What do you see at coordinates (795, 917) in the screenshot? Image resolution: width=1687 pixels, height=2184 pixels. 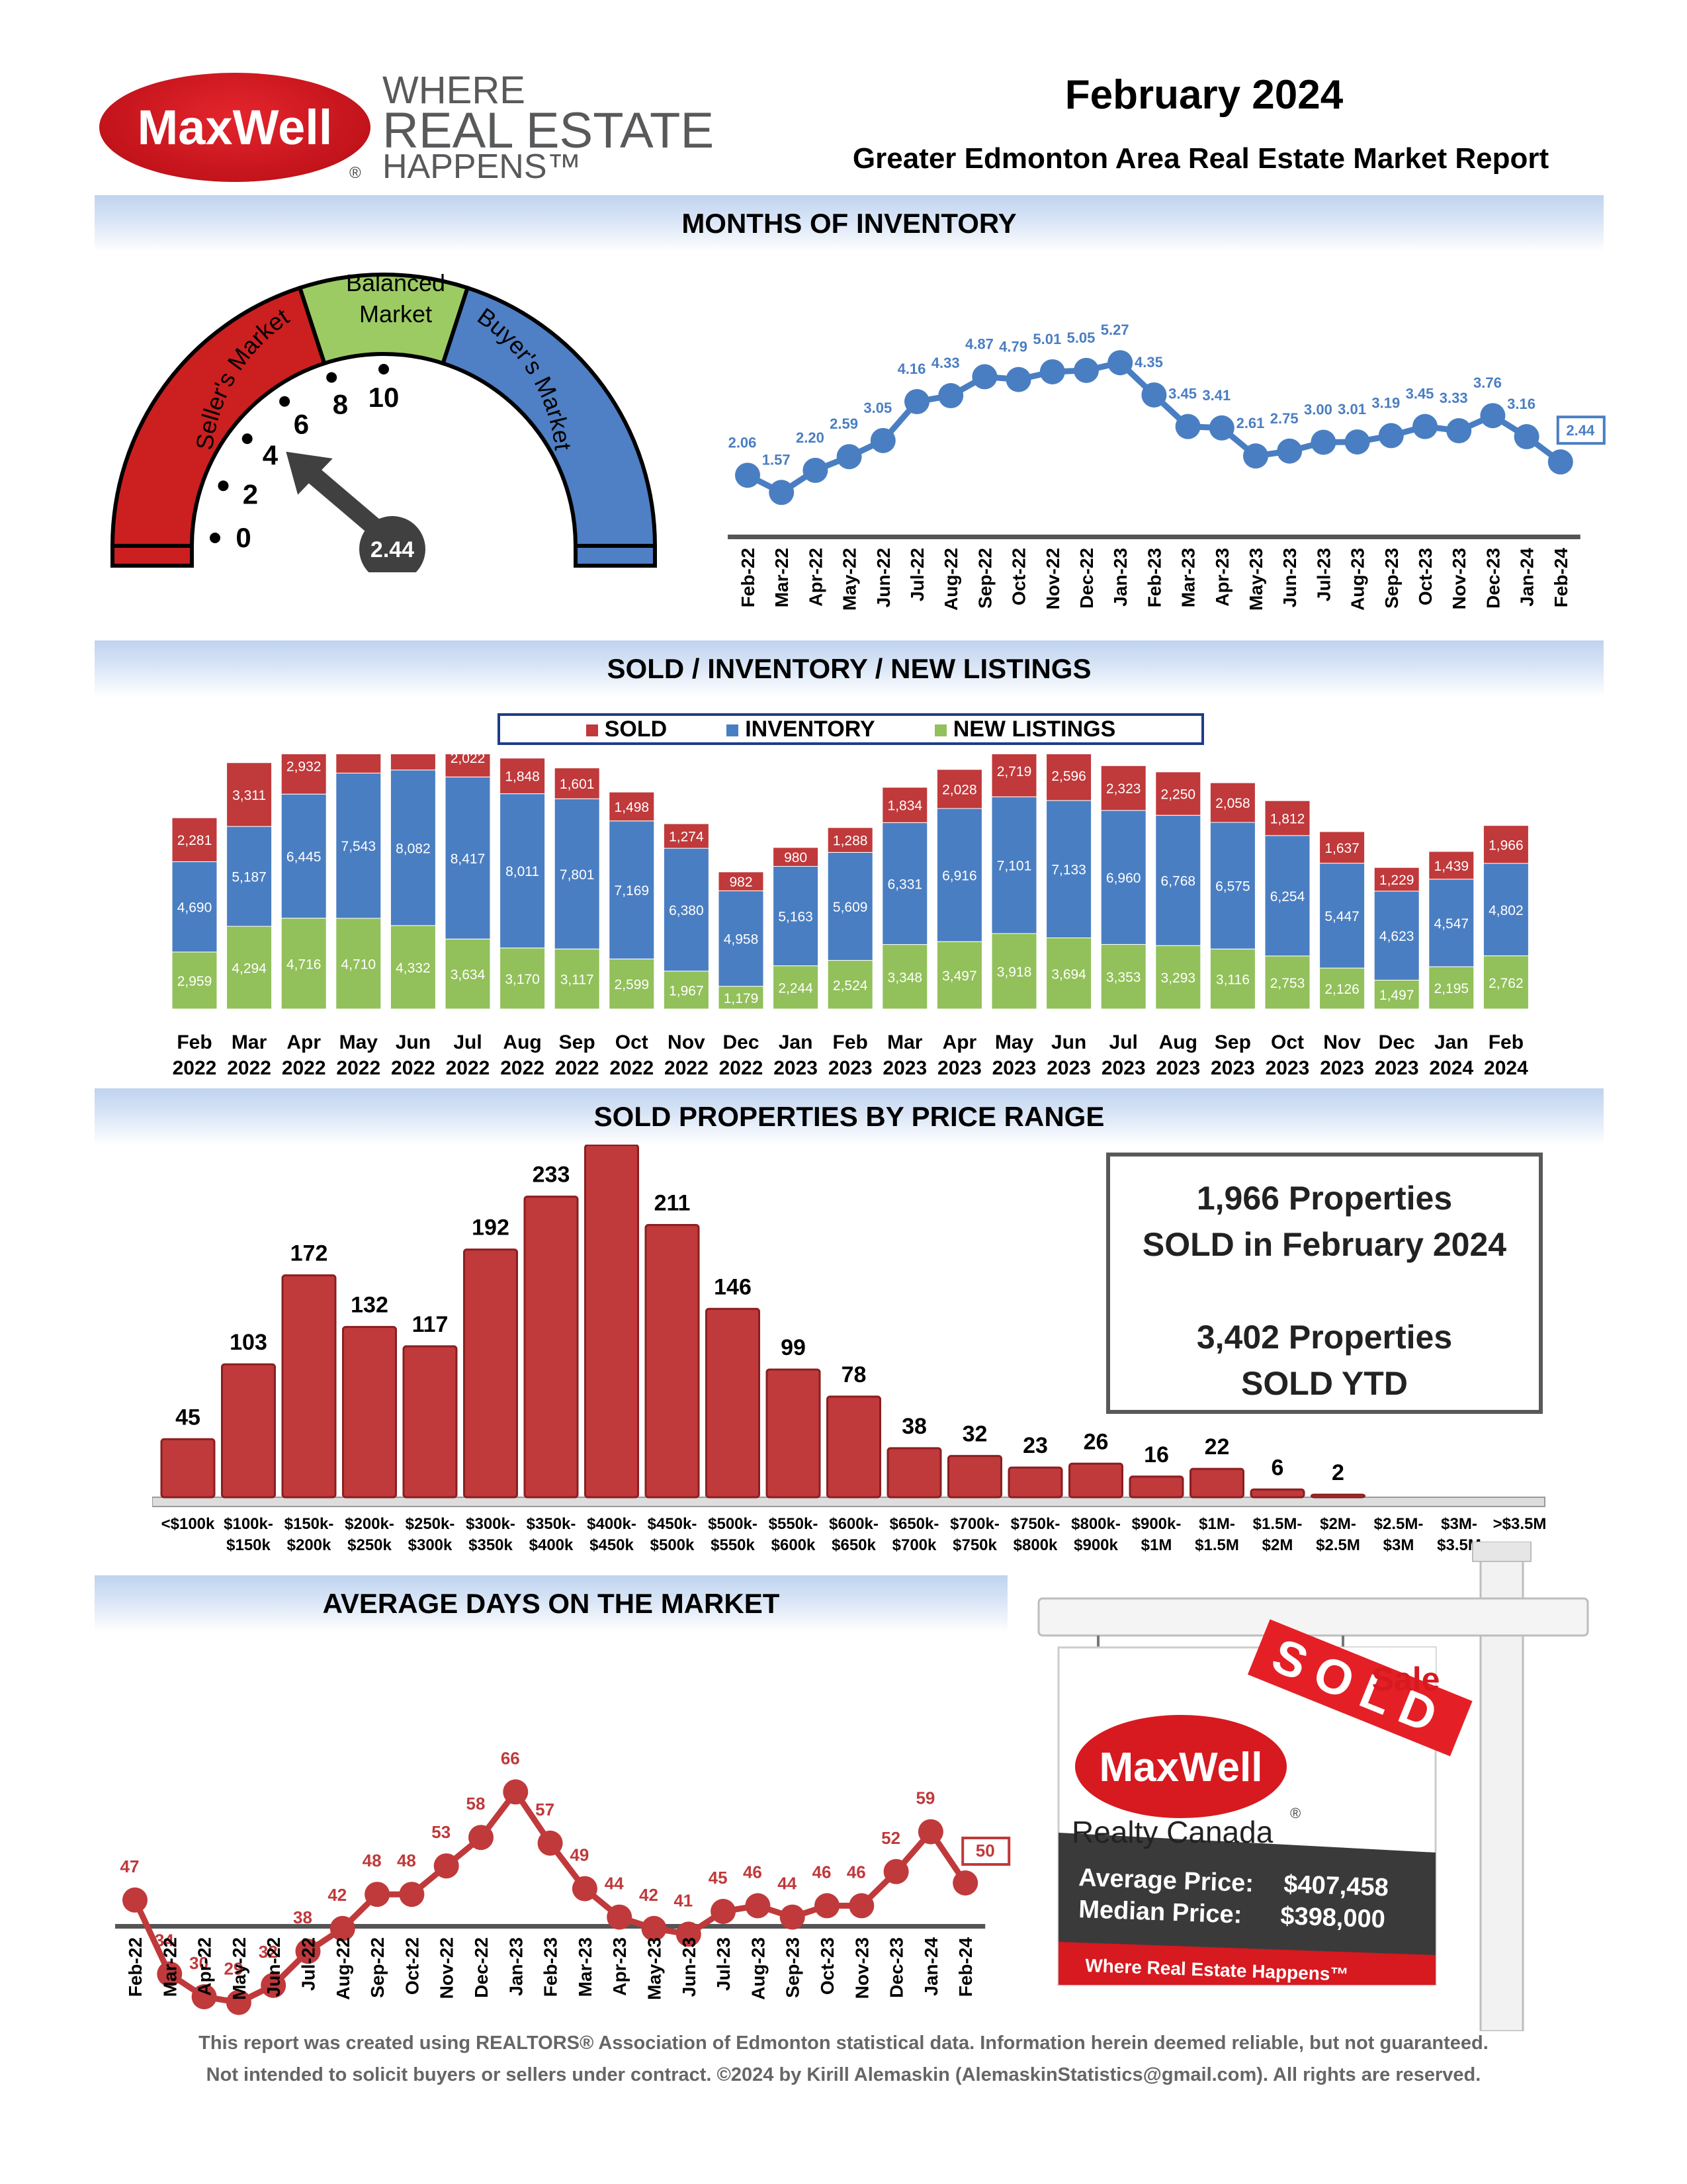 I see `bar-value-label: 5,163` at bounding box center [795, 917].